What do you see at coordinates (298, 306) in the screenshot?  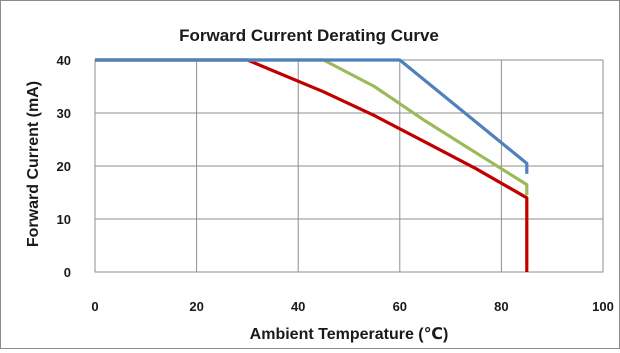 I see `x-tick-label: 40` at bounding box center [298, 306].